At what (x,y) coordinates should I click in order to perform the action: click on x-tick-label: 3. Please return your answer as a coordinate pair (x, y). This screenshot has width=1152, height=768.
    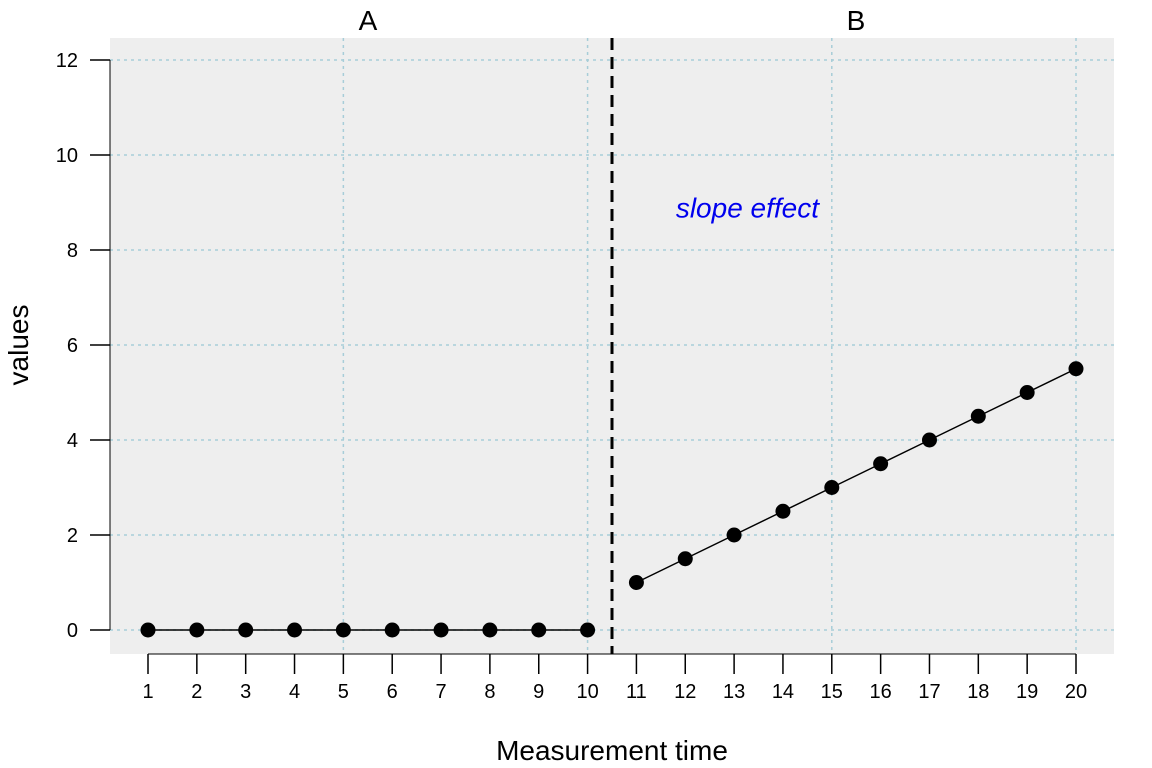
    Looking at the image, I should click on (245, 692).